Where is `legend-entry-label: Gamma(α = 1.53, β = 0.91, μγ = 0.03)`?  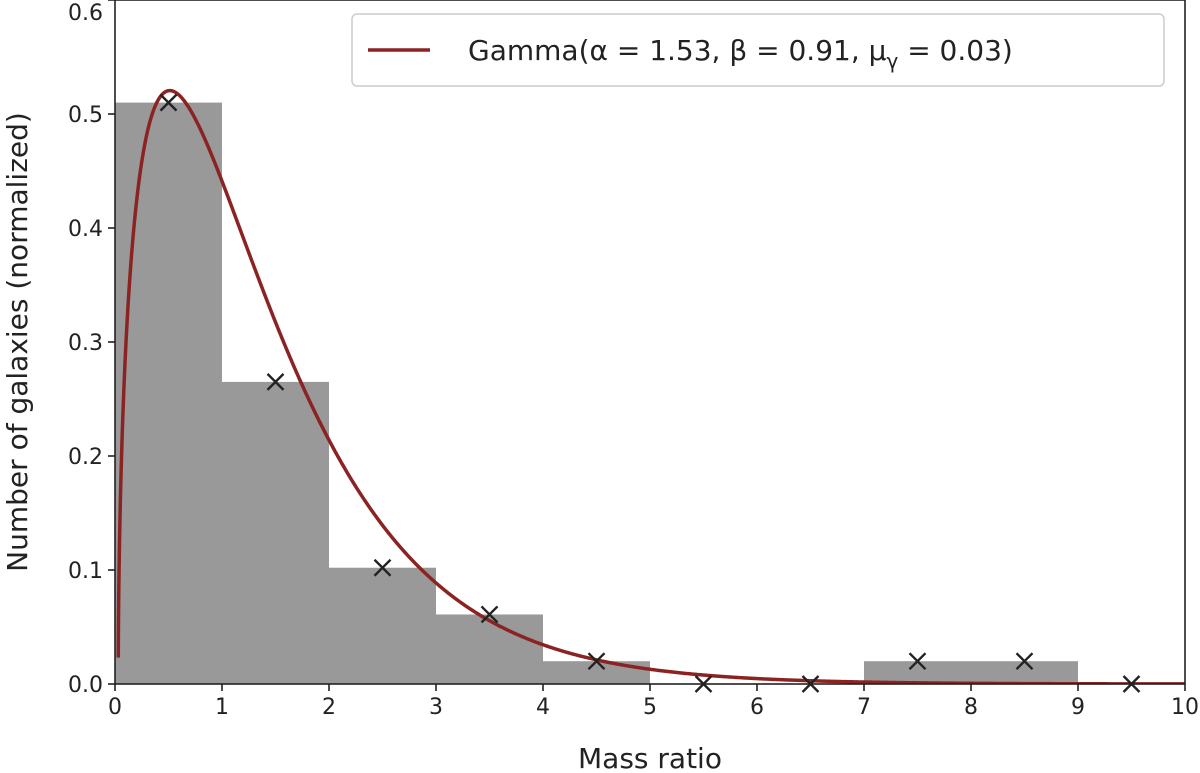
legend-entry-label: Gamma(α = 1.53, β = 0.91, μγ = 0.03) is located at coordinates (740, 53).